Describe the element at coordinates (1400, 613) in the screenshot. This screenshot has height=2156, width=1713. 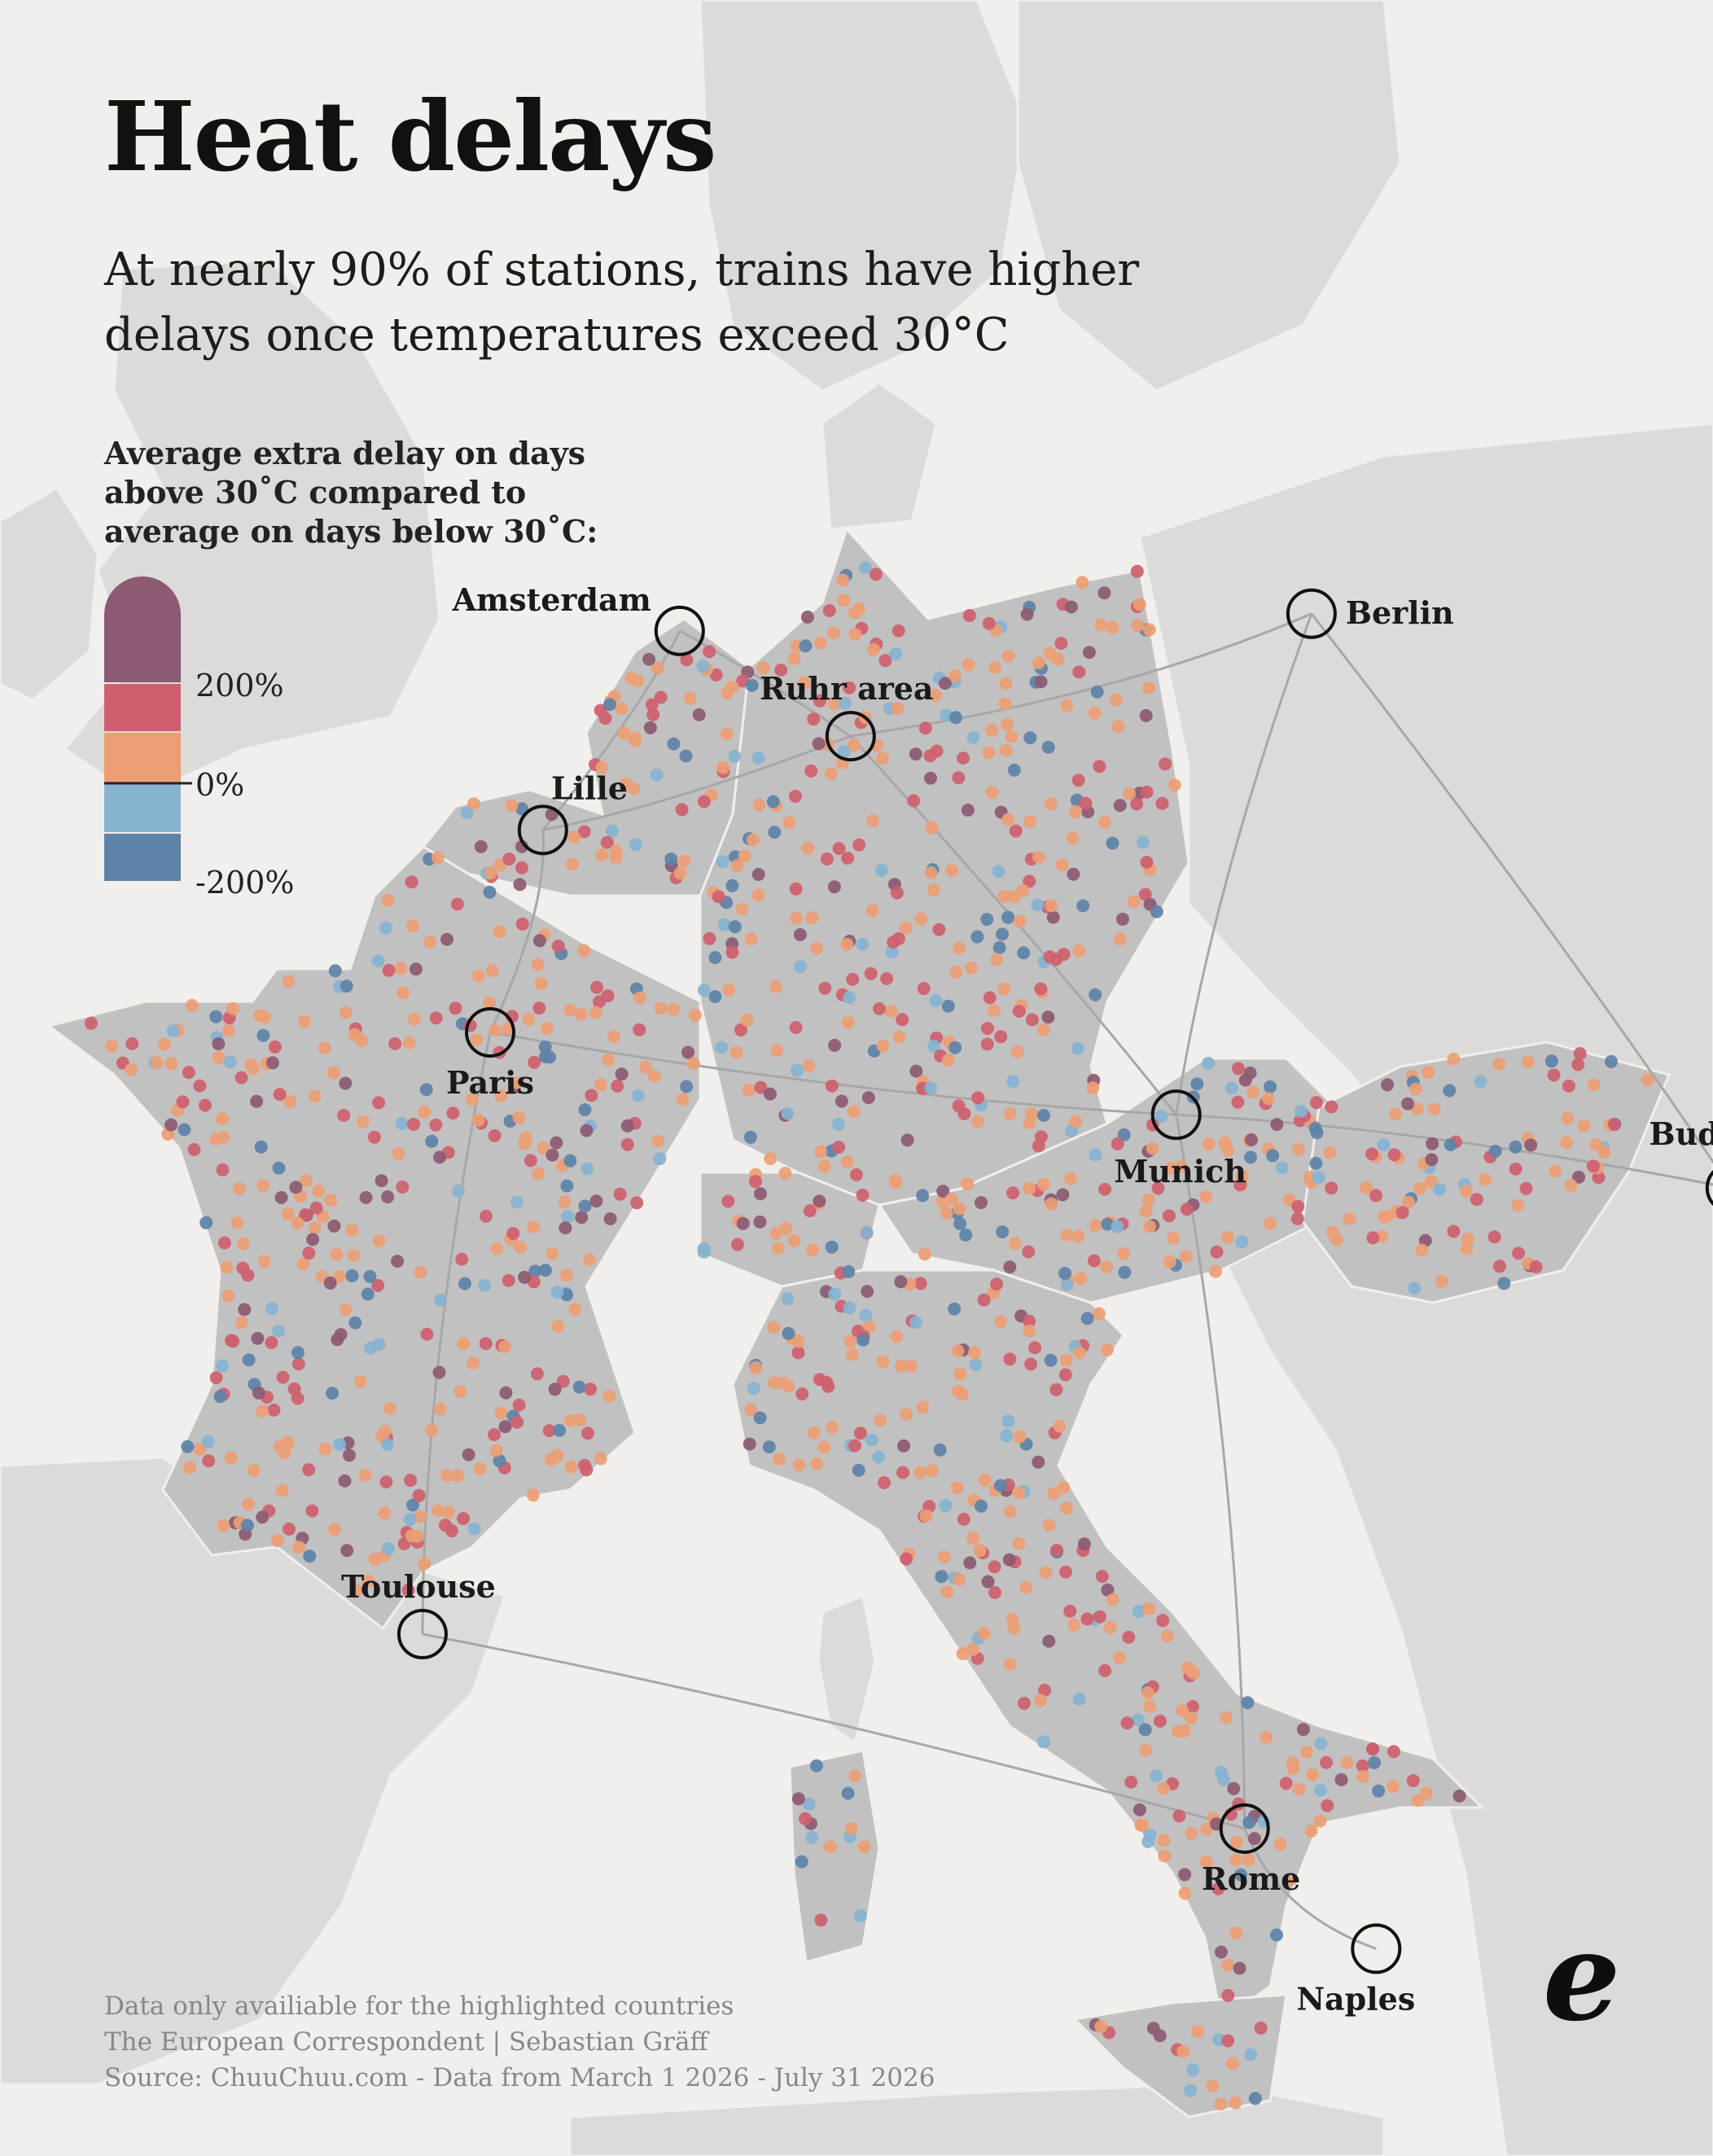
I see `city-label-berlin: Berlin` at that location.